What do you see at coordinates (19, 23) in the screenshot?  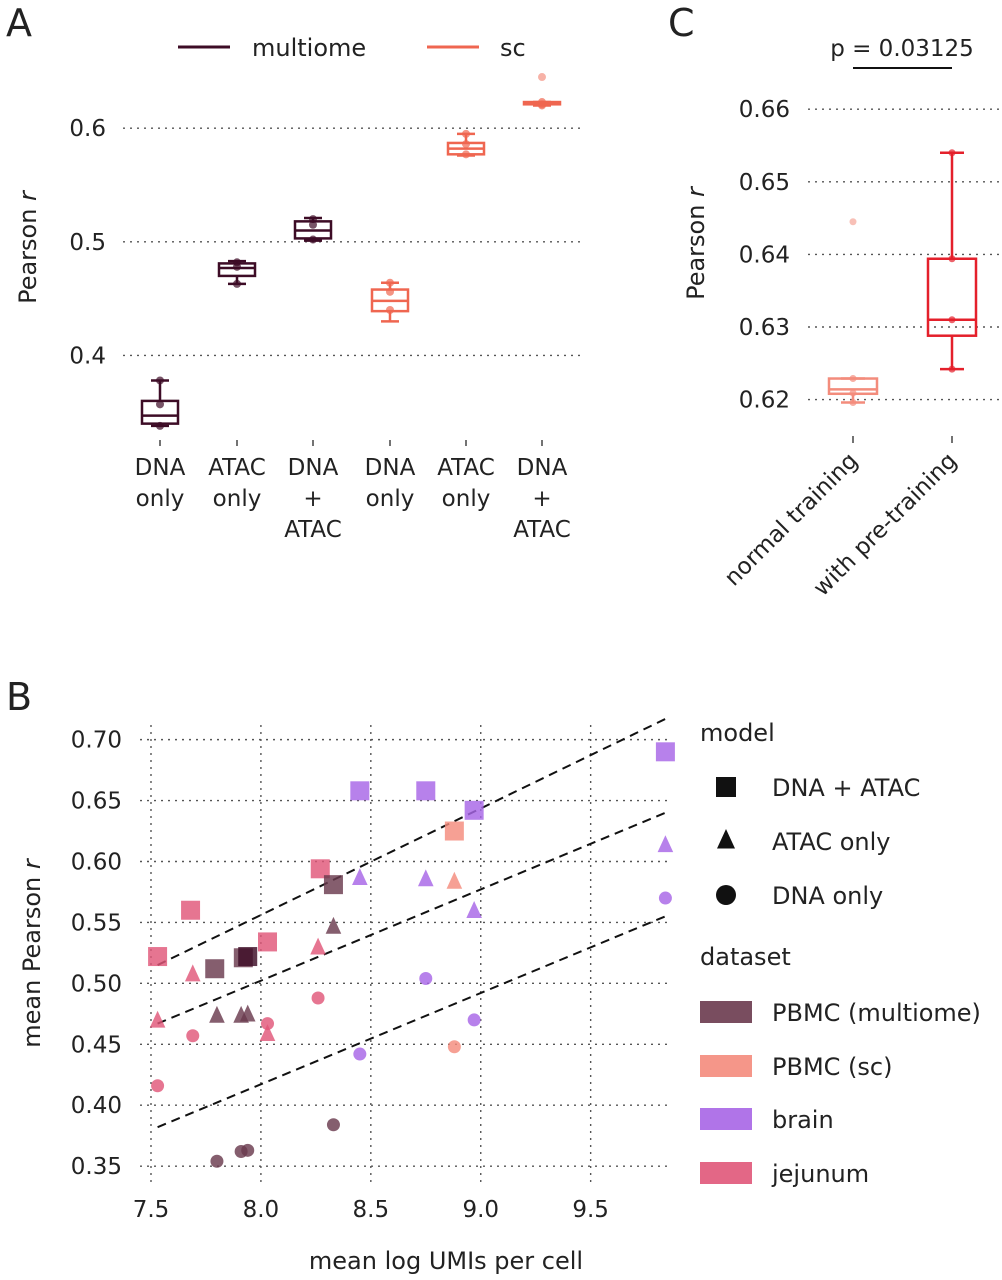 I see `panel-label-a: A` at bounding box center [19, 23].